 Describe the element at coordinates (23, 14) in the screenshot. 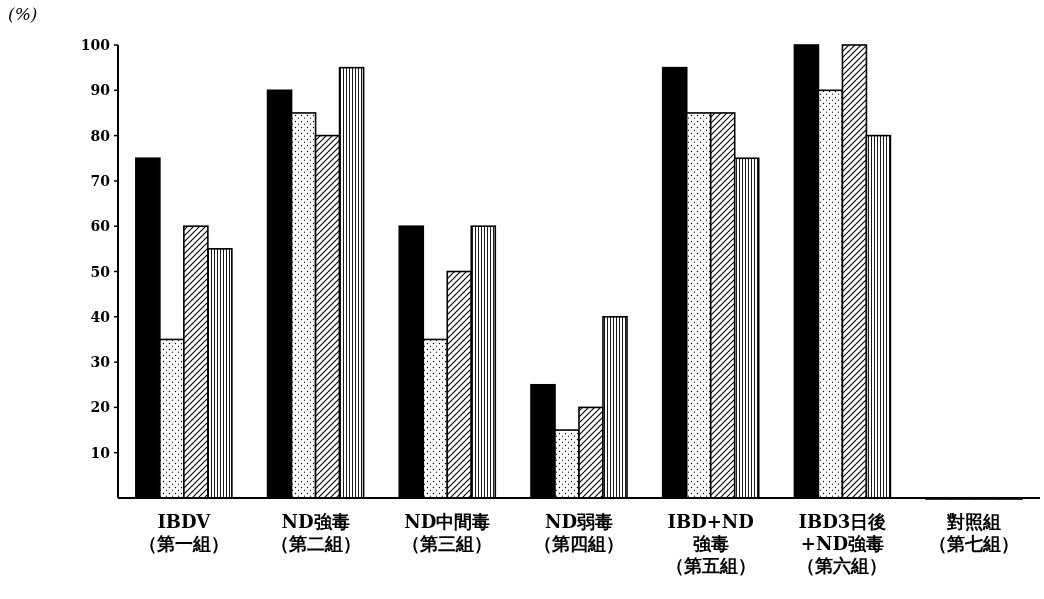

I see `y-axis-title: (%)` at that location.